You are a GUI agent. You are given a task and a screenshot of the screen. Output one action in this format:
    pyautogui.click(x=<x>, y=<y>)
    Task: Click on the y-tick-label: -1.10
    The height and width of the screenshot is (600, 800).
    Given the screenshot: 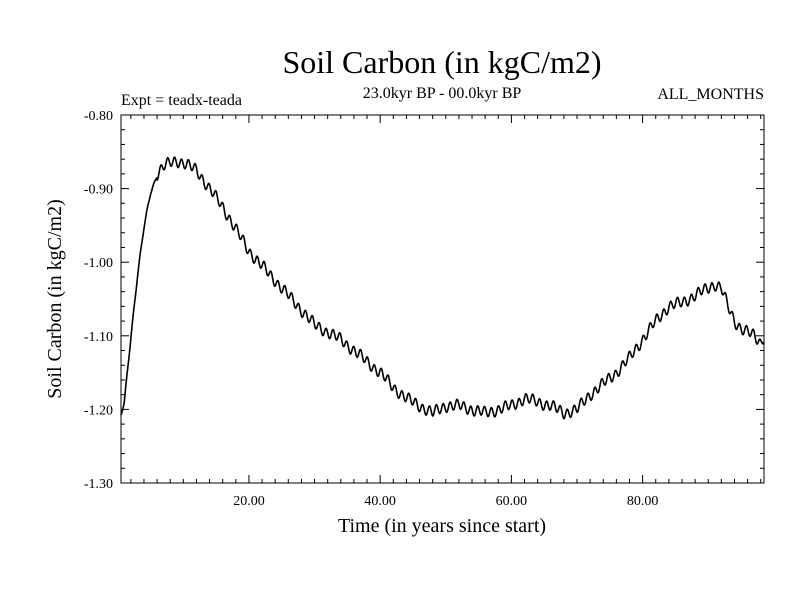 What is the action you would take?
    pyautogui.click(x=98, y=337)
    